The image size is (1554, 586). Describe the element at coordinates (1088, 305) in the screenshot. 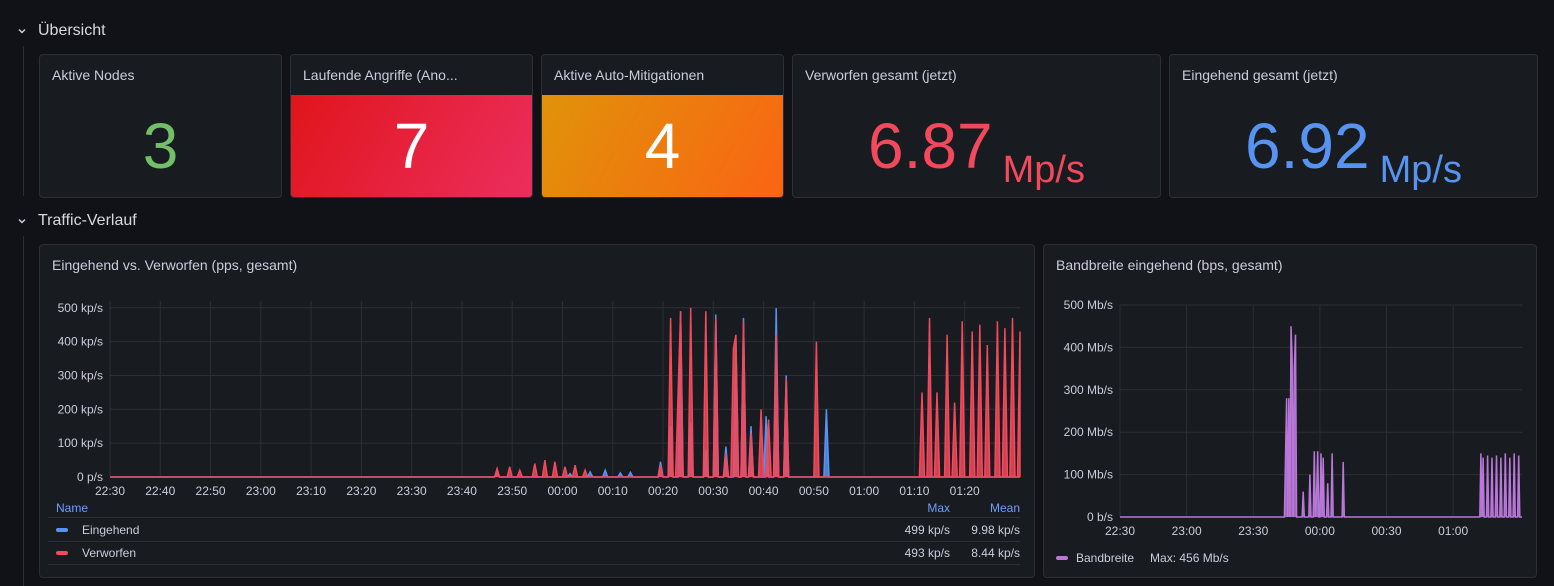

I see `y-tick-label: 500 Mb/s` at that location.